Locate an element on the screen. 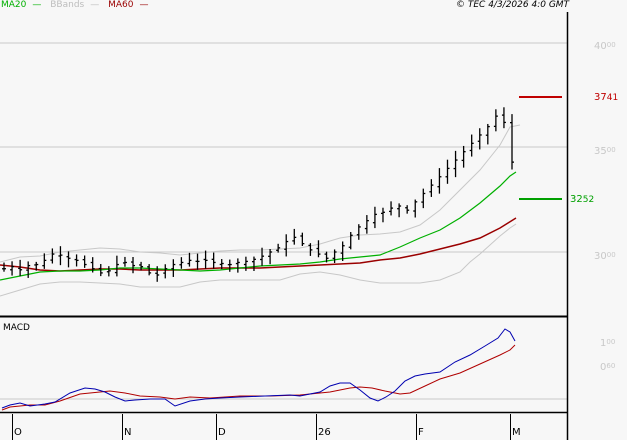 Image resolution: width=627 pixels, height=440 pixels. macd-title: MACD is located at coordinates (16, 328).